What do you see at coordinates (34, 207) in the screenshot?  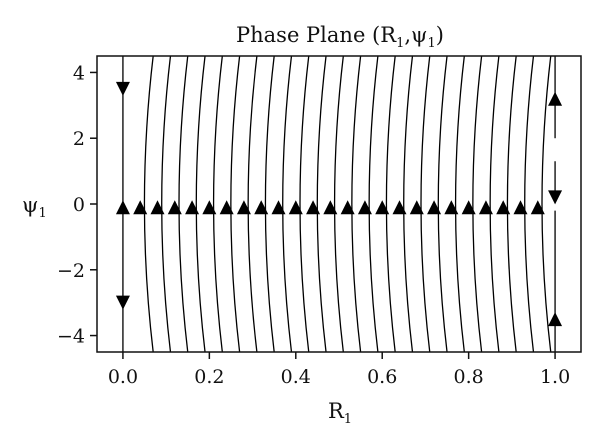 I see `y-axis-title: ψ1` at bounding box center [34, 207].